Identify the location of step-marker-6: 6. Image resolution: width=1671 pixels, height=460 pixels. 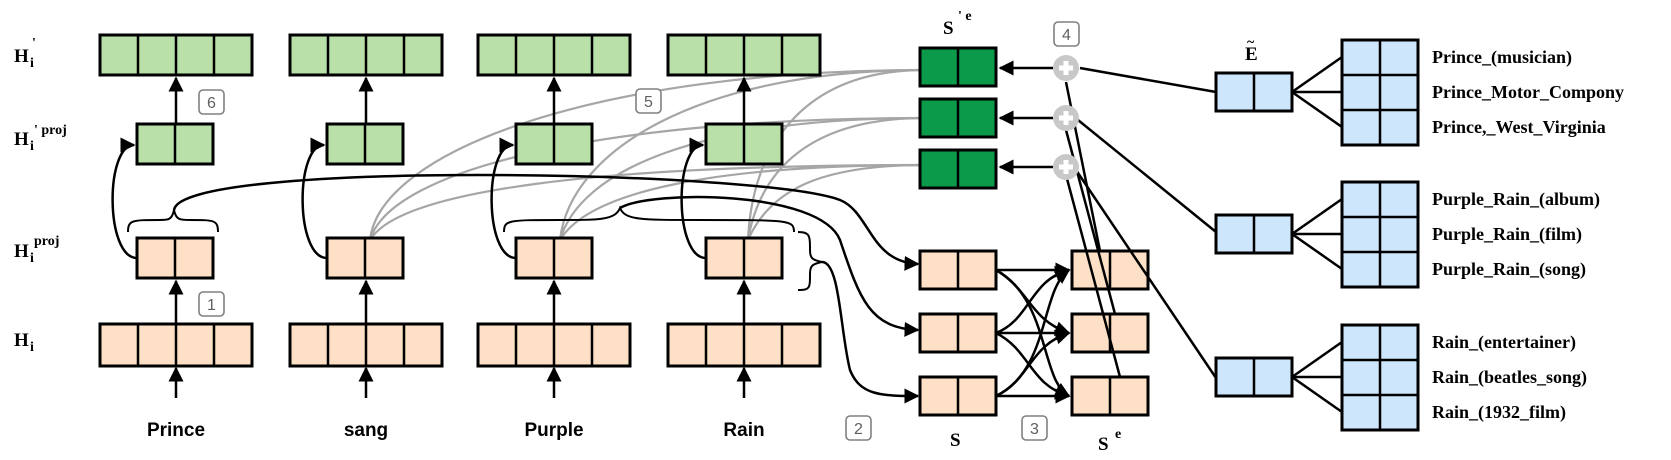
(211, 102).